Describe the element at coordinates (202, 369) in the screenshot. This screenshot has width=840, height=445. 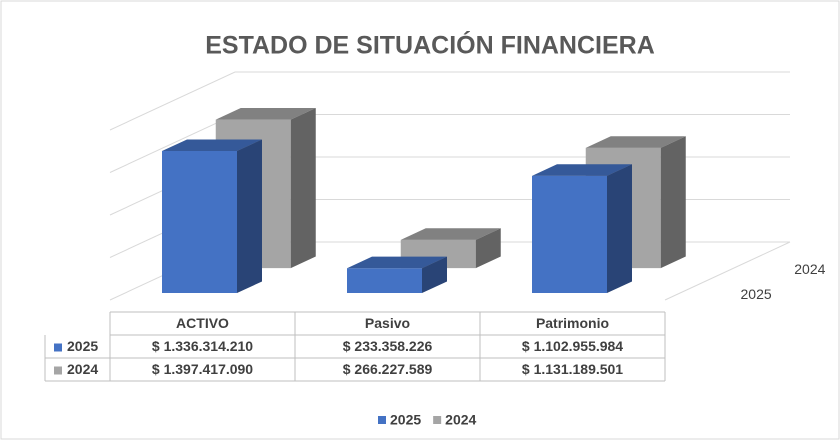
I see `data-label: $ 1.397.417.090` at that location.